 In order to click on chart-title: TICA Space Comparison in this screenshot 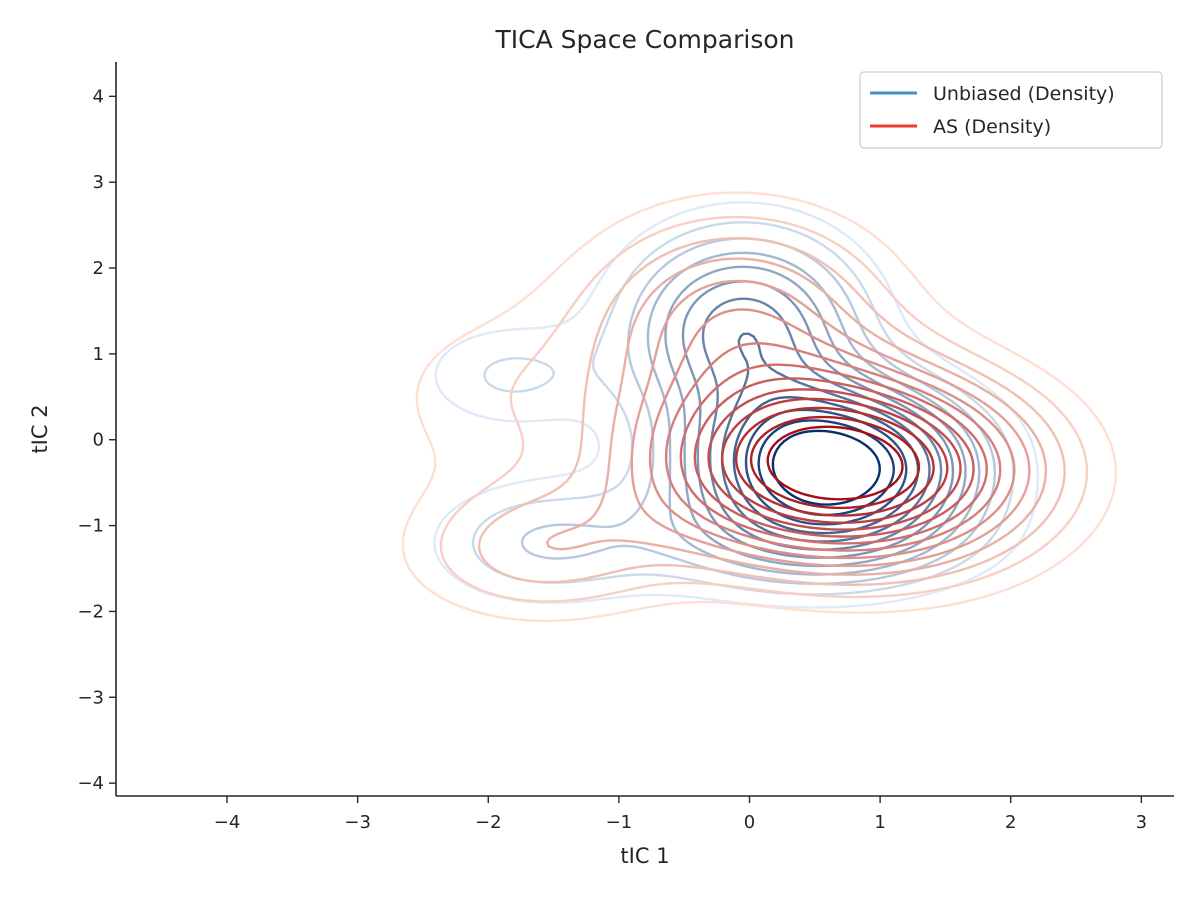, I will do `click(645, 39)`.